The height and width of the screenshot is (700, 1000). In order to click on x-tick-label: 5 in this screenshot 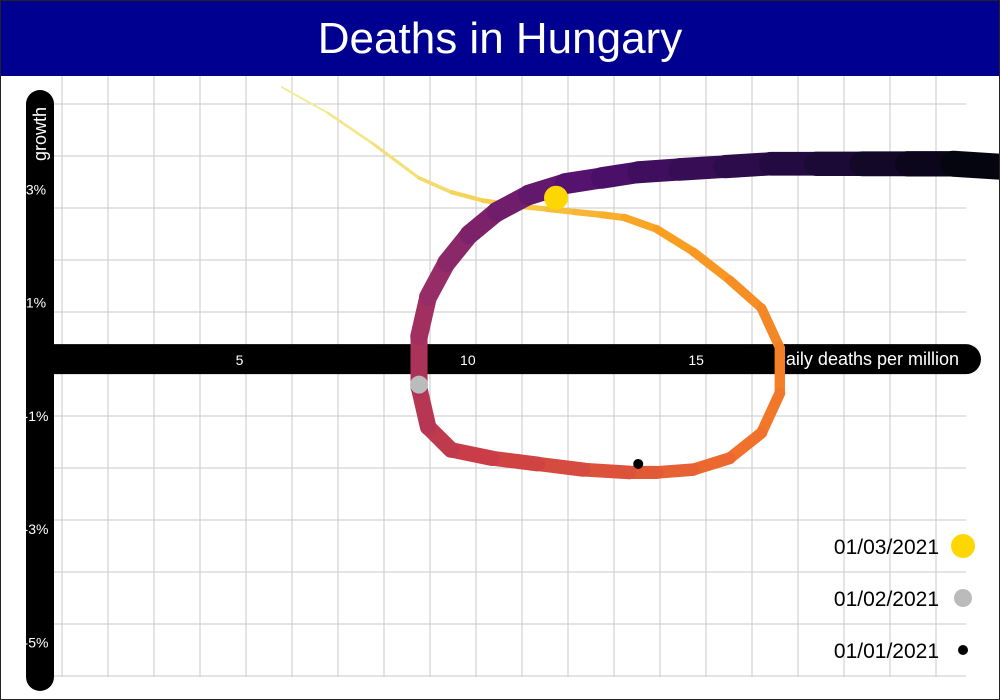, I will do `click(240, 360)`.